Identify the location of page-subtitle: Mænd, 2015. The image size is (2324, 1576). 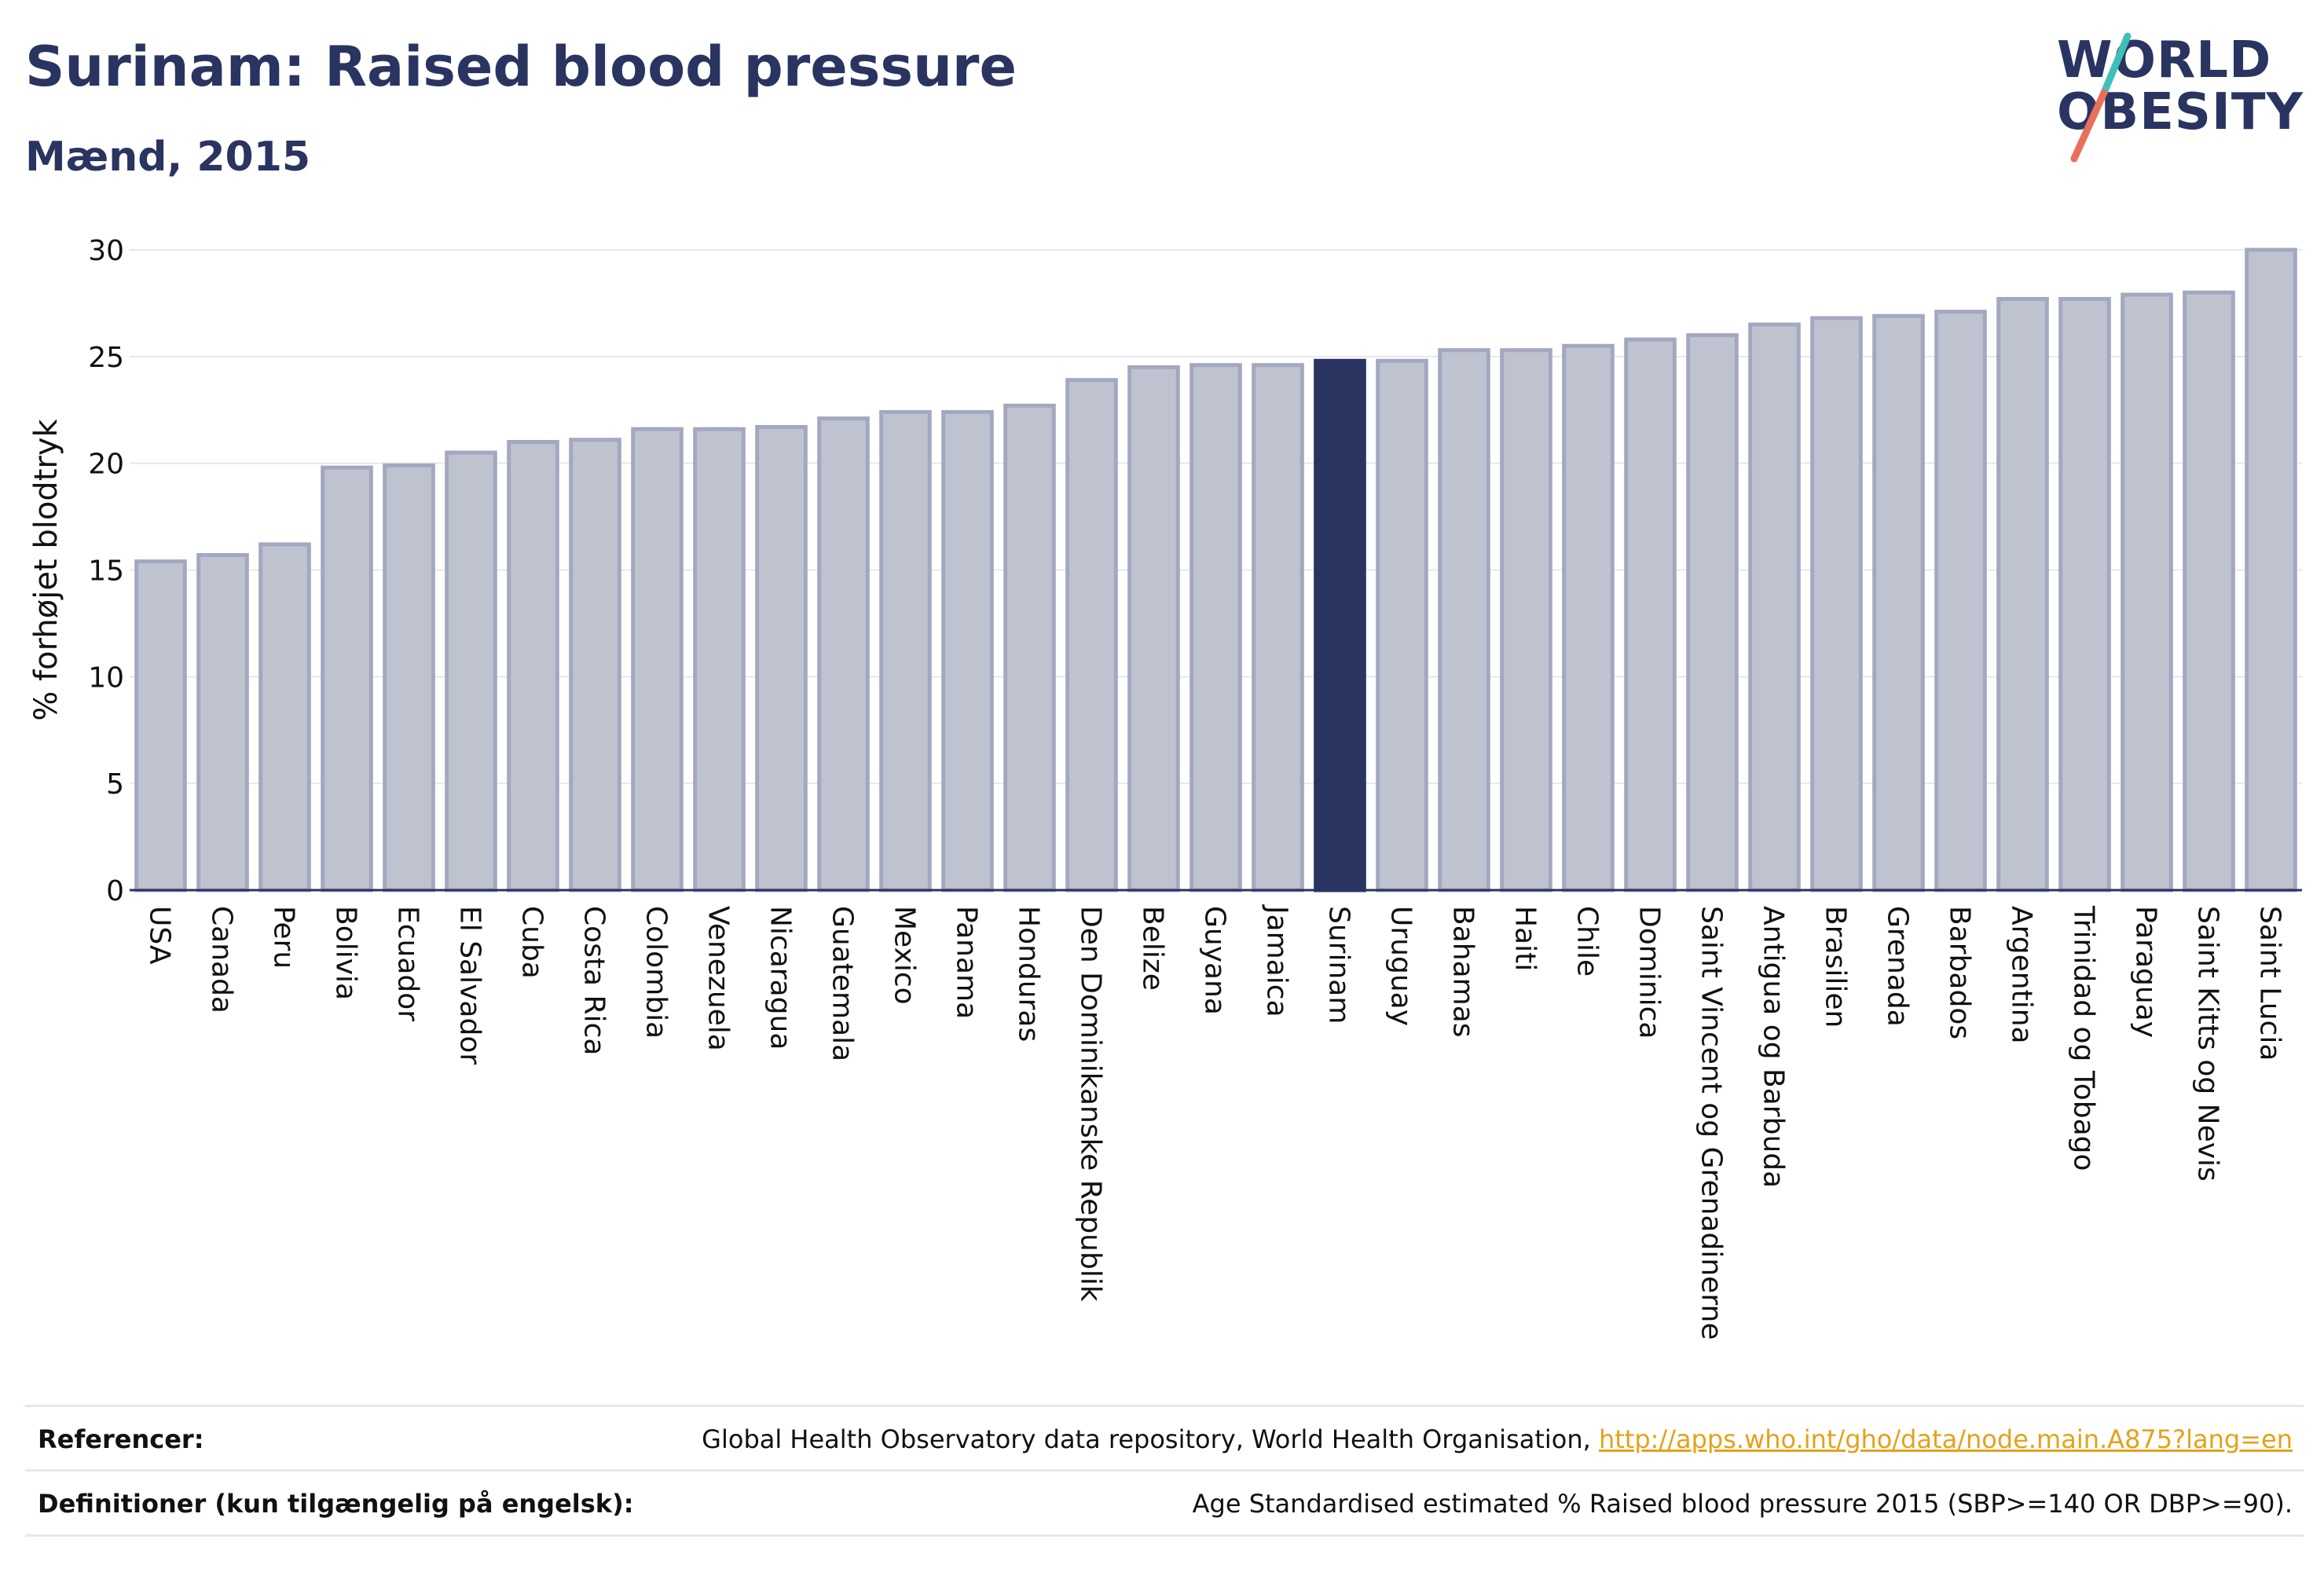
(168, 157).